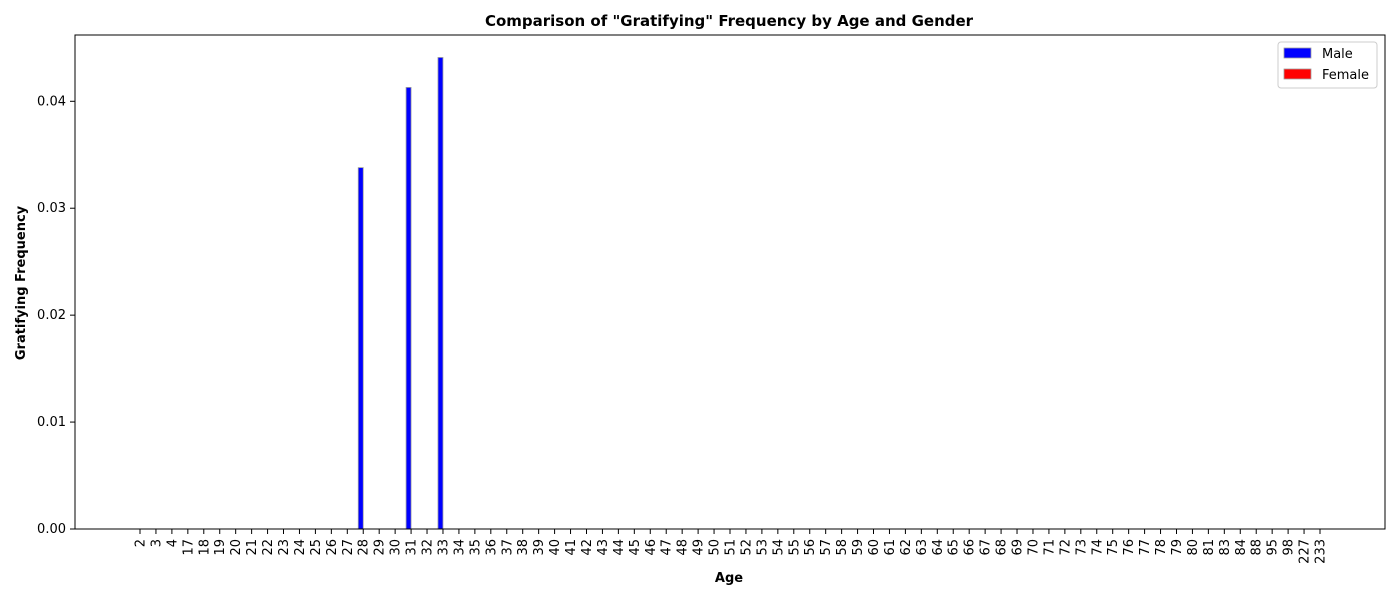 Image resolution: width=1400 pixels, height=604 pixels. Describe the element at coordinates (762, 547) in the screenshot. I see `x-tick-label: 53` at that location.